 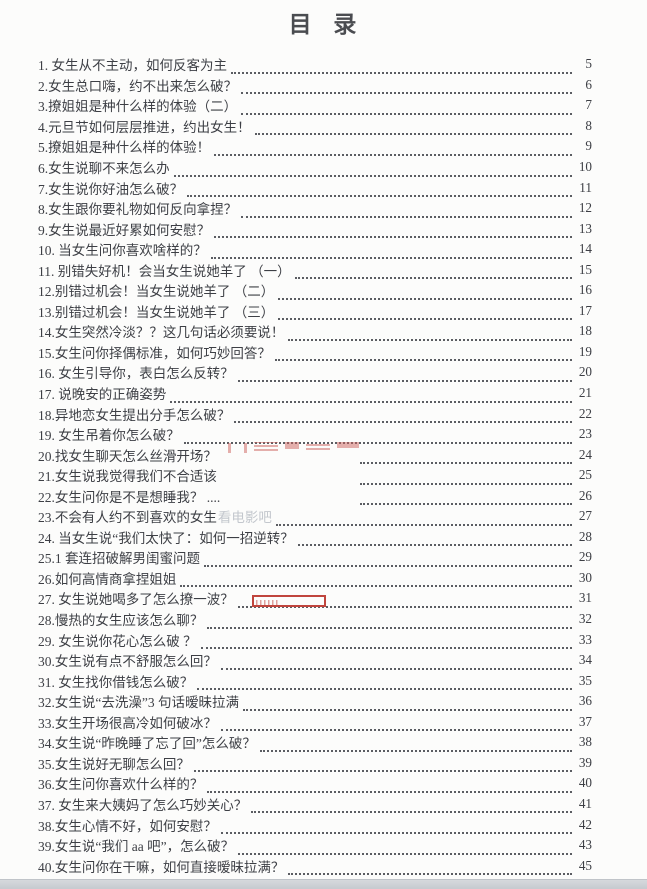 I want to click on toc-item-label: 39.女生说“我们 aa 吧”，怎么破？, so click(x=136, y=847).